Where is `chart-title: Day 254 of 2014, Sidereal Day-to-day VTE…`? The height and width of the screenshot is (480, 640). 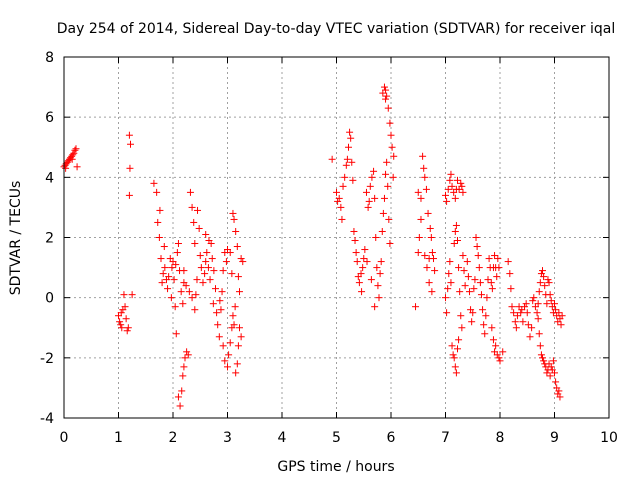 chart-title: Day 254 of 2014, Sidereal Day-to-day VTE… is located at coordinates (336, 29).